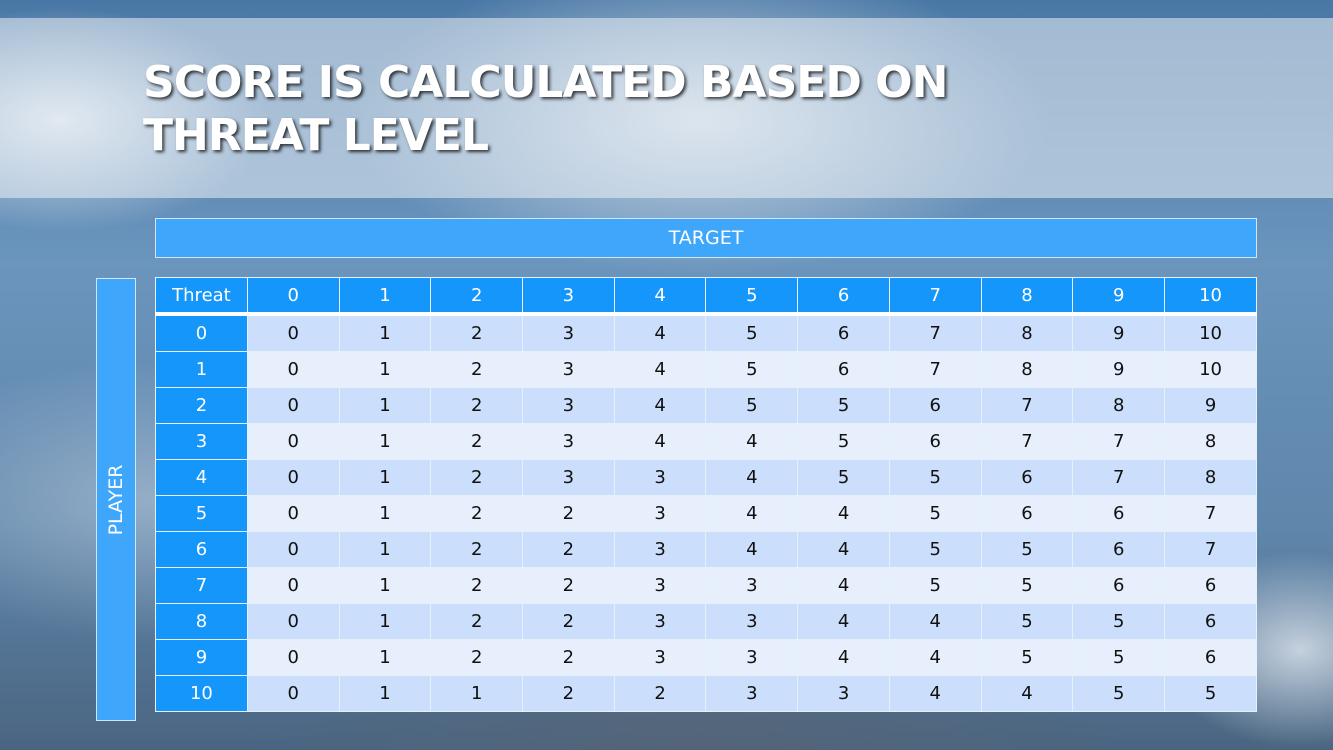 The height and width of the screenshot is (750, 1333). Describe the element at coordinates (568, 296) in the screenshot. I see `column-header: 3` at that location.